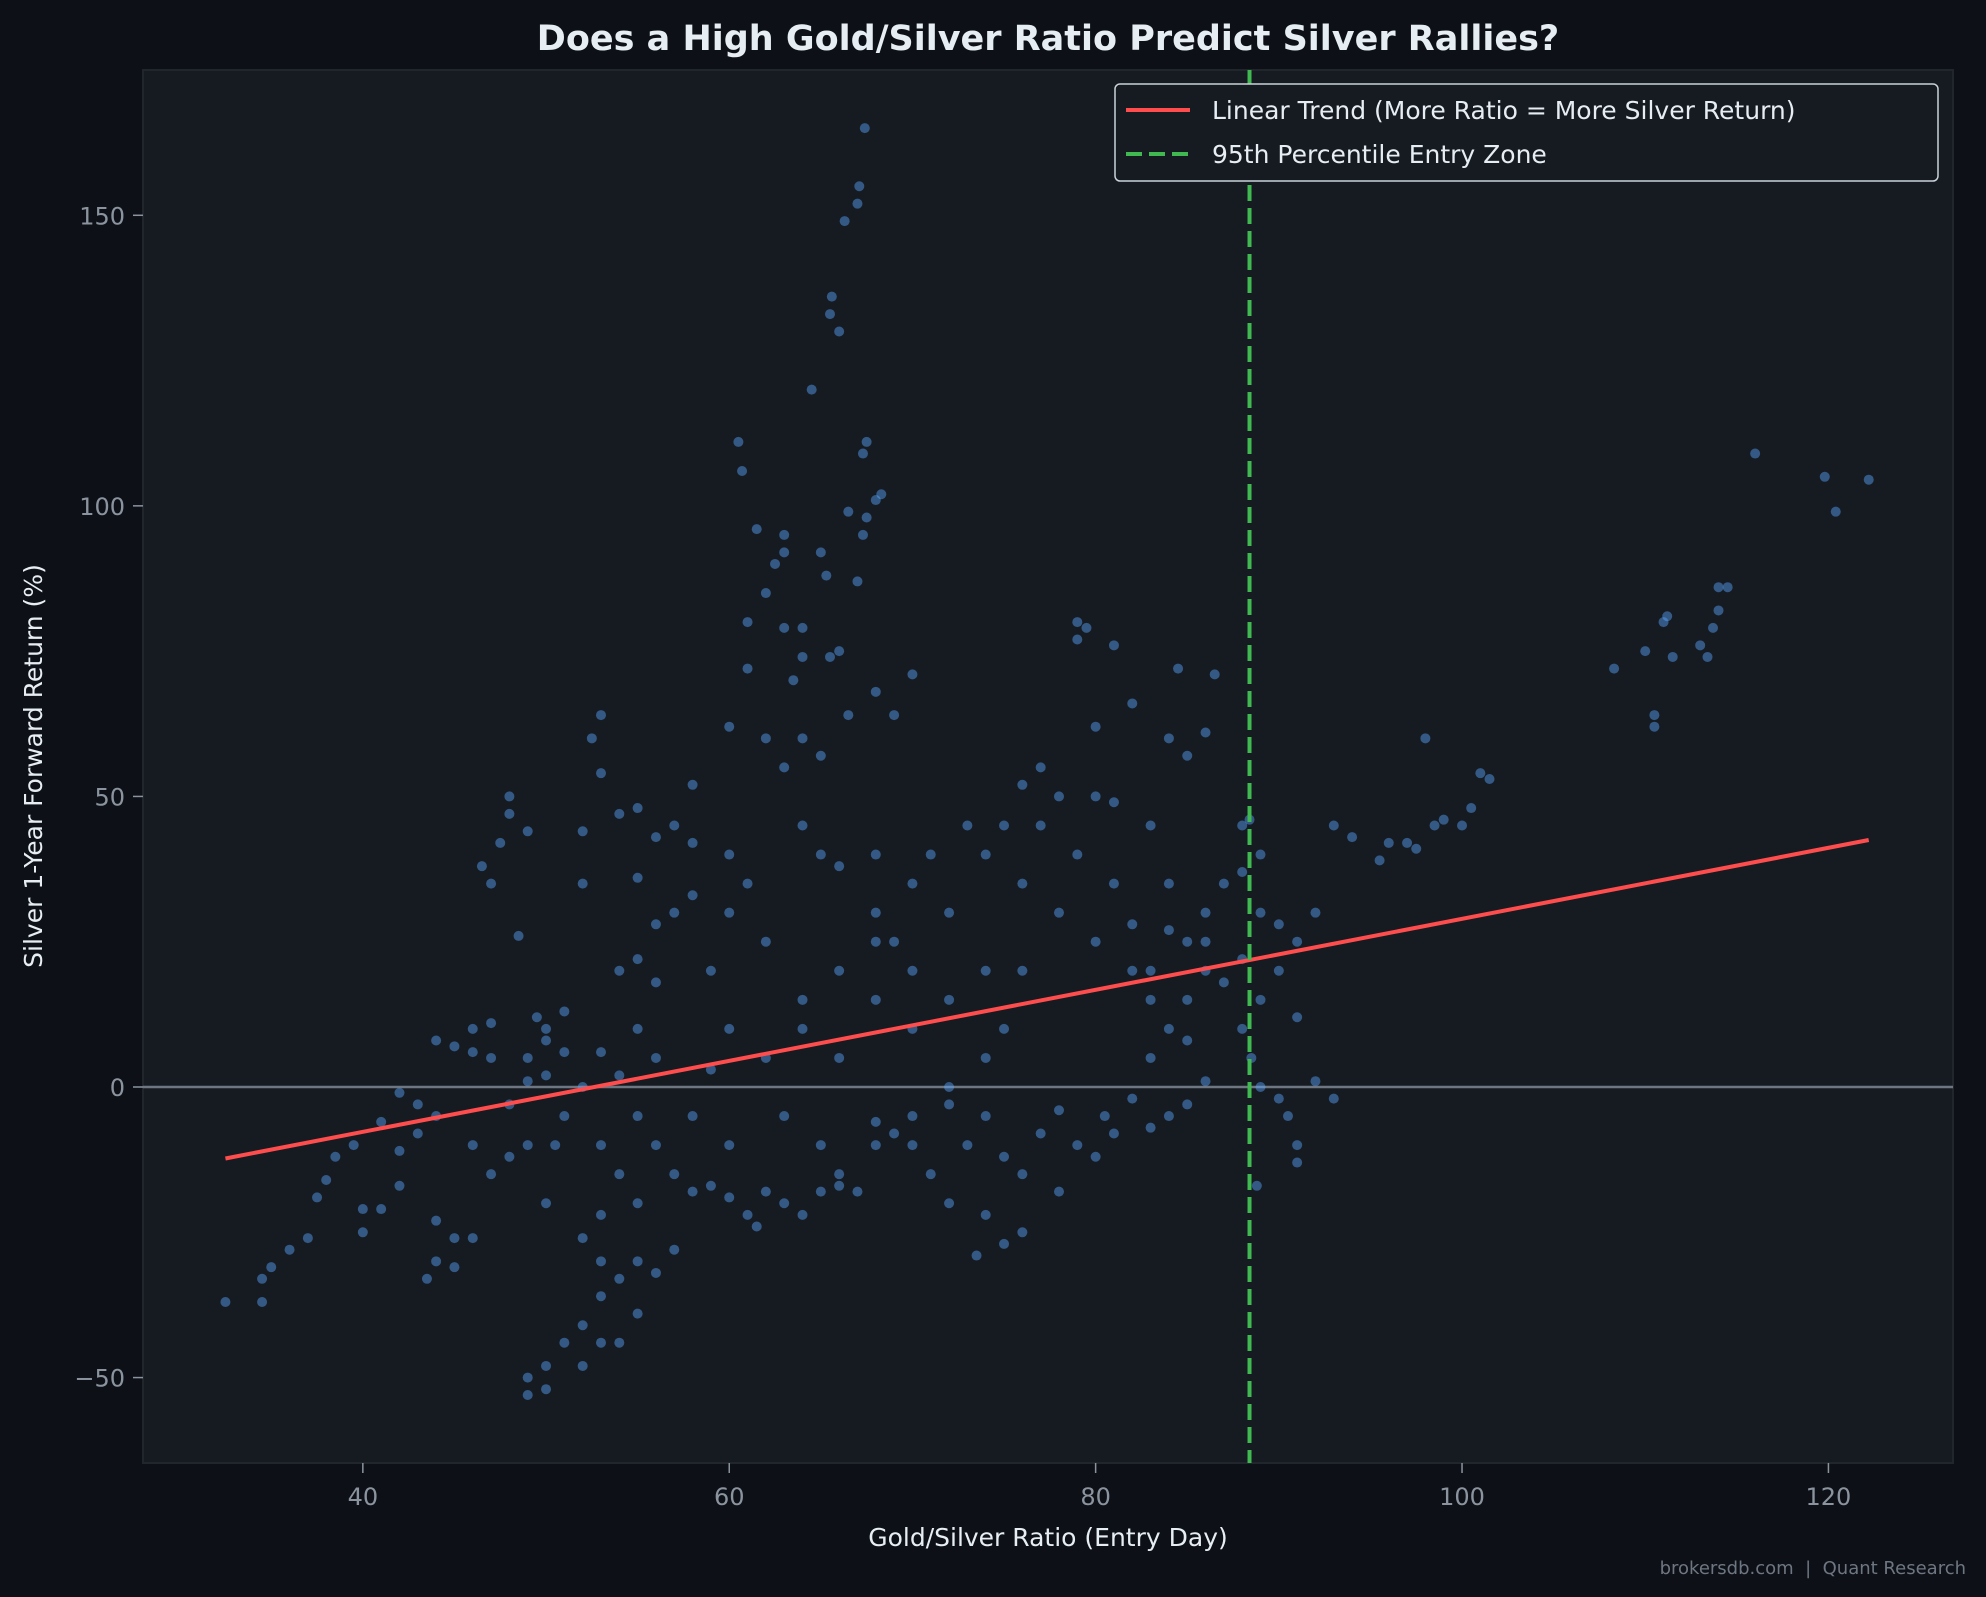 Image resolution: width=1986 pixels, height=1597 pixels. What do you see at coordinates (102, 216) in the screenshot?
I see `y-tick-label: 150` at bounding box center [102, 216].